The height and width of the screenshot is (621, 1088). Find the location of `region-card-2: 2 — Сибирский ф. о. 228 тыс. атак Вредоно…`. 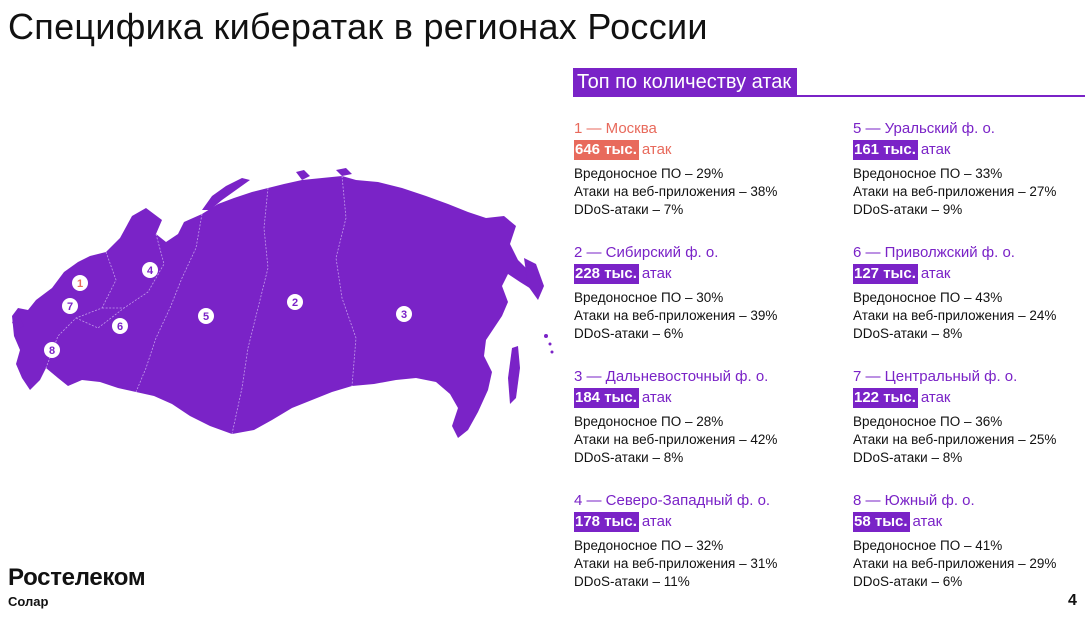

region-card-2: 2 — Сибирский ф. о. 228 тыс. атак Вредоно… is located at coordinates (705, 293).